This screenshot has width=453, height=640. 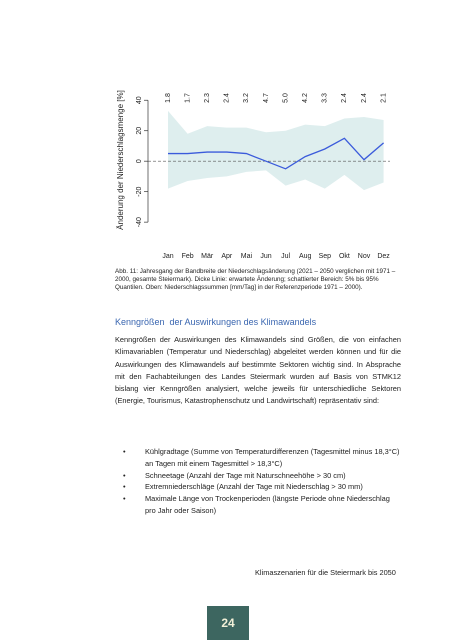 I want to click on x-tick-label: Okt, so click(x=344, y=256).